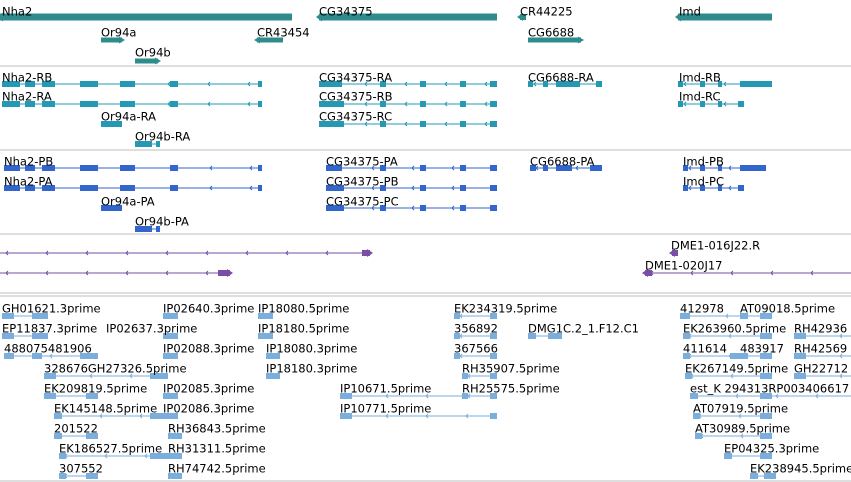 This screenshot has height=482, width=851. Describe the element at coordinates (132, 99) in the screenshot. I see `feature: Nha2-RA` at that location.